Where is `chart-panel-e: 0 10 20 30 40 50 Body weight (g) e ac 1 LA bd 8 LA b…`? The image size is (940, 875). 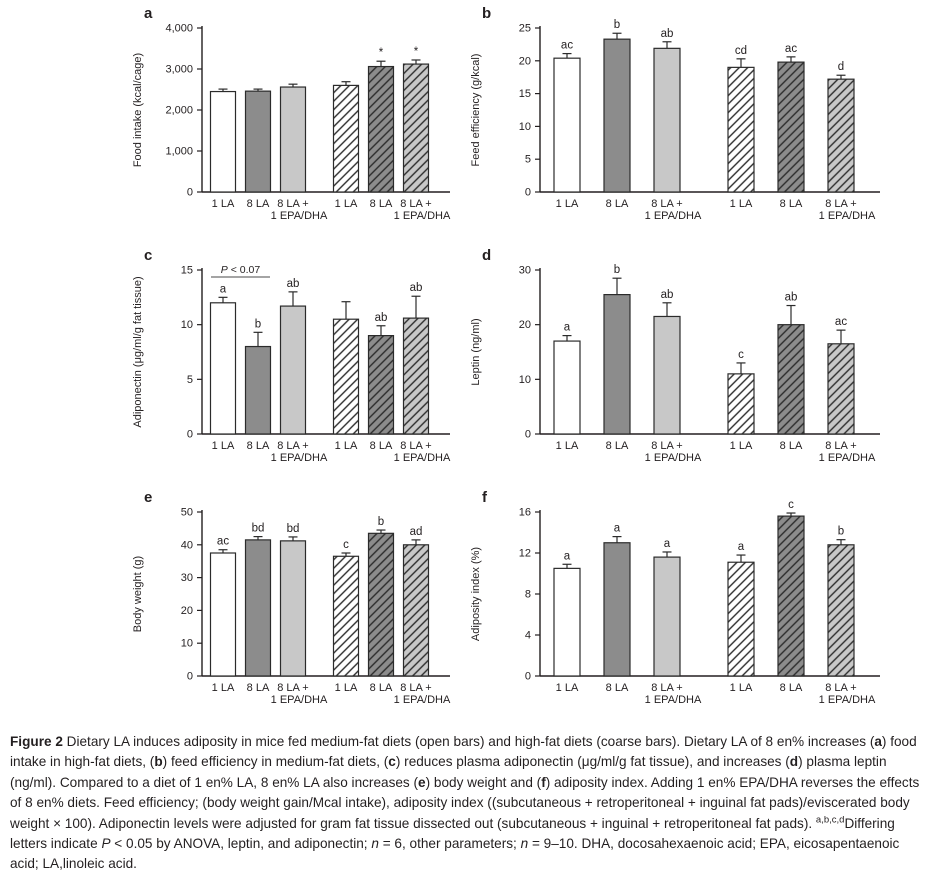 chart-panel-e: 0 10 20 30 40 50 Body weight (g) e ac 1 LA bd 8 LA b… is located at coordinates (230, 605).